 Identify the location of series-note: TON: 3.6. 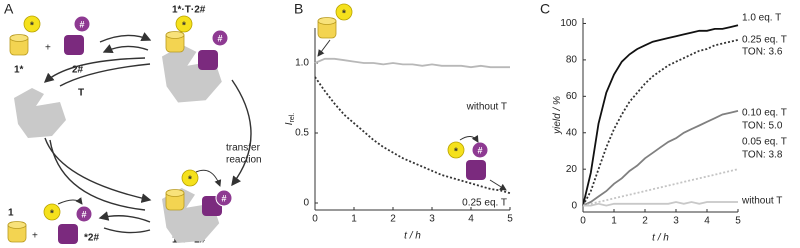
(762, 52).